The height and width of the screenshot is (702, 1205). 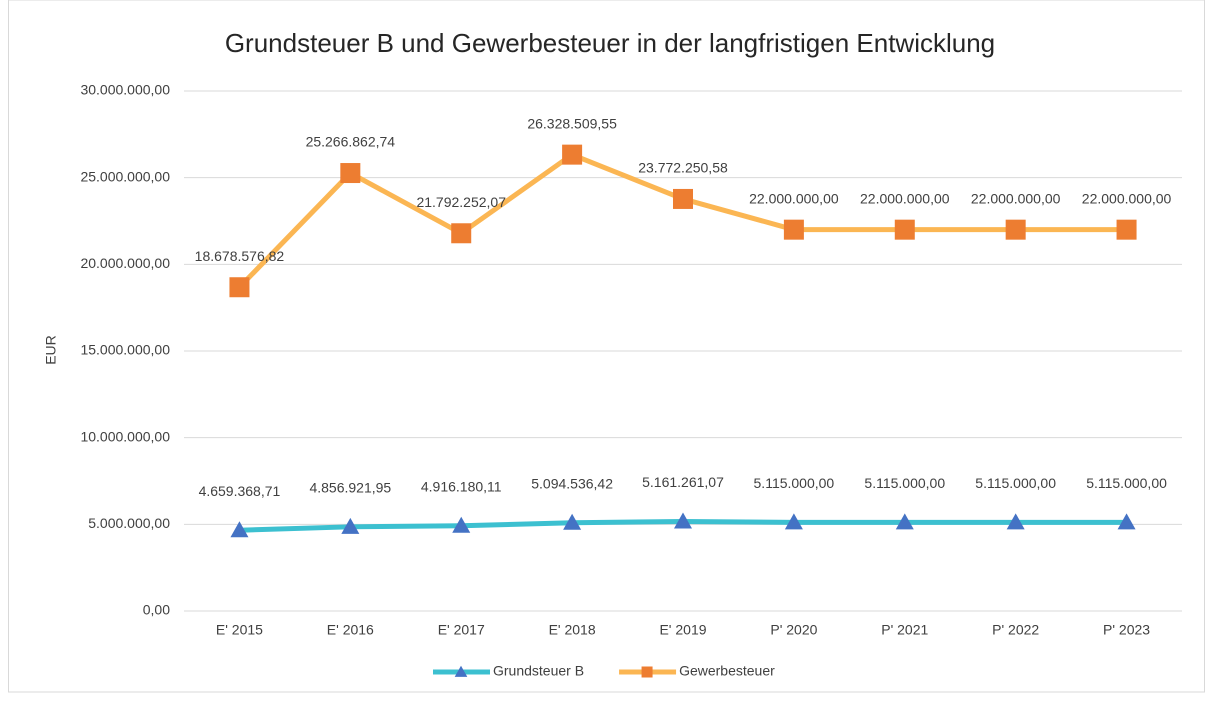 I want to click on y-tick-label: 30.000.000,00, so click(x=125, y=90).